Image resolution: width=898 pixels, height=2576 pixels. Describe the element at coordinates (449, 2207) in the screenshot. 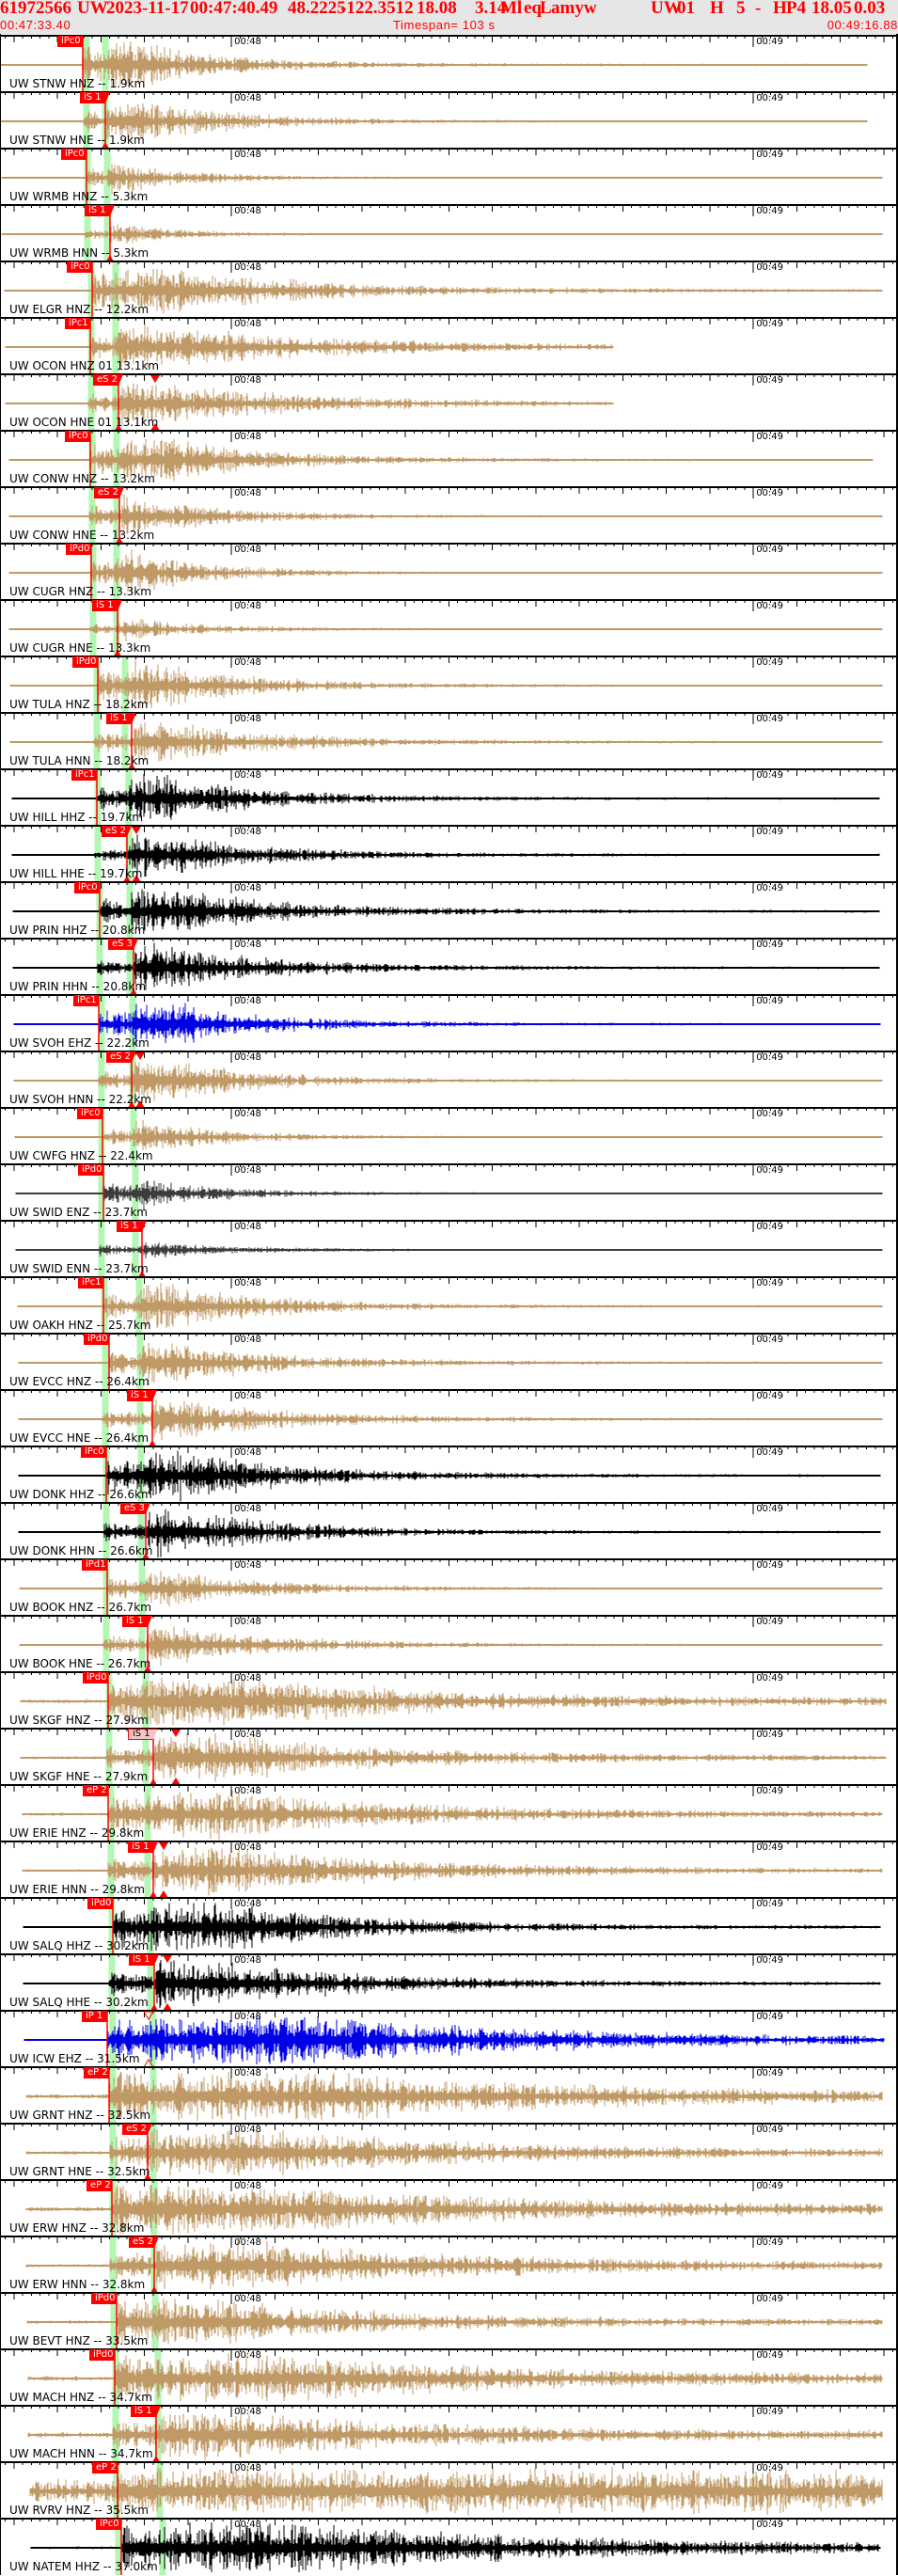

I see `trace-panel: 00:48 00:49 eP 2 UW ERW HNZ -- 32.8km` at that location.